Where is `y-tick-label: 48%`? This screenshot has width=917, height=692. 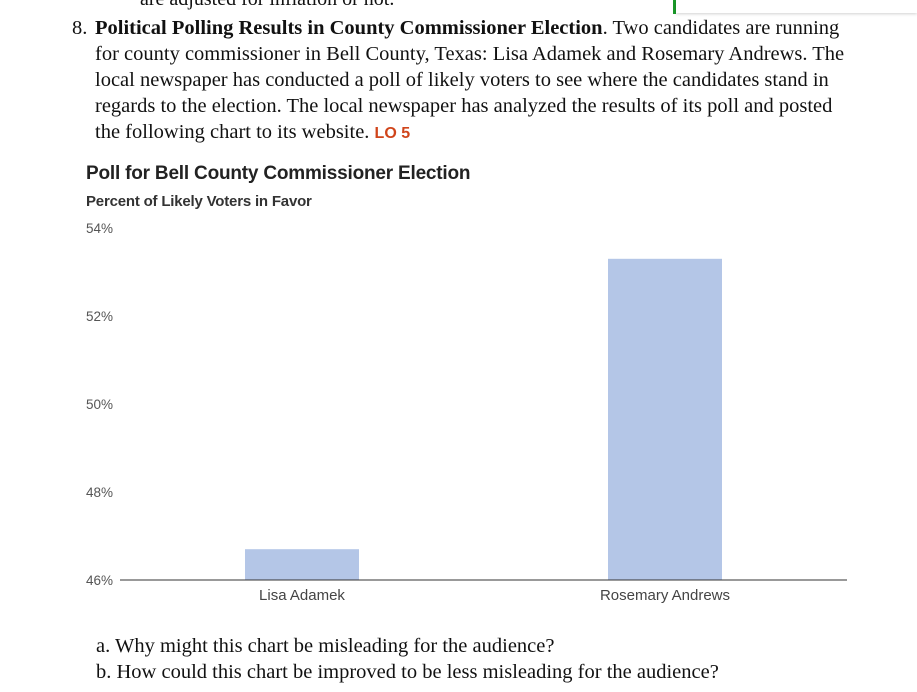 y-tick-label: 48% is located at coordinates (99, 492).